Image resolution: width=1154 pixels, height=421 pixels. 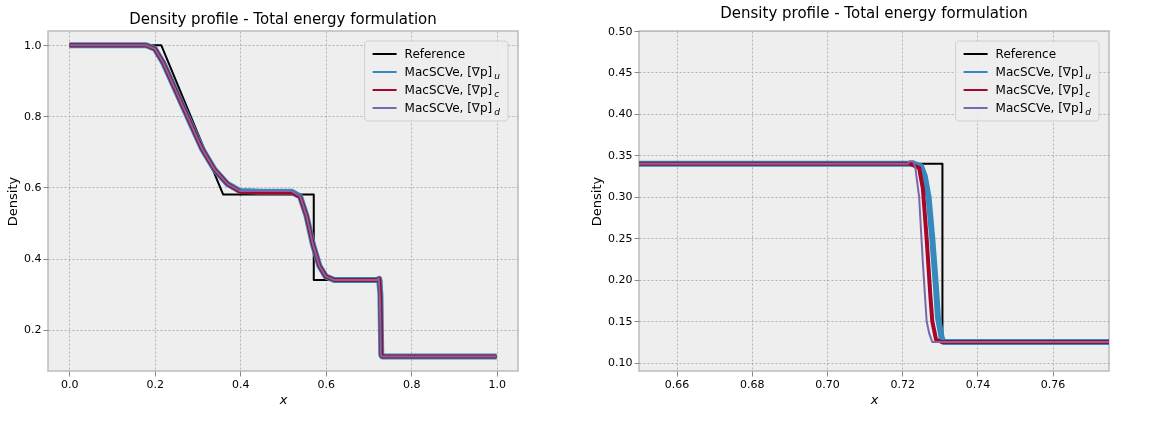 I want to click on x-tick-label: 0.68, so click(x=752, y=384).